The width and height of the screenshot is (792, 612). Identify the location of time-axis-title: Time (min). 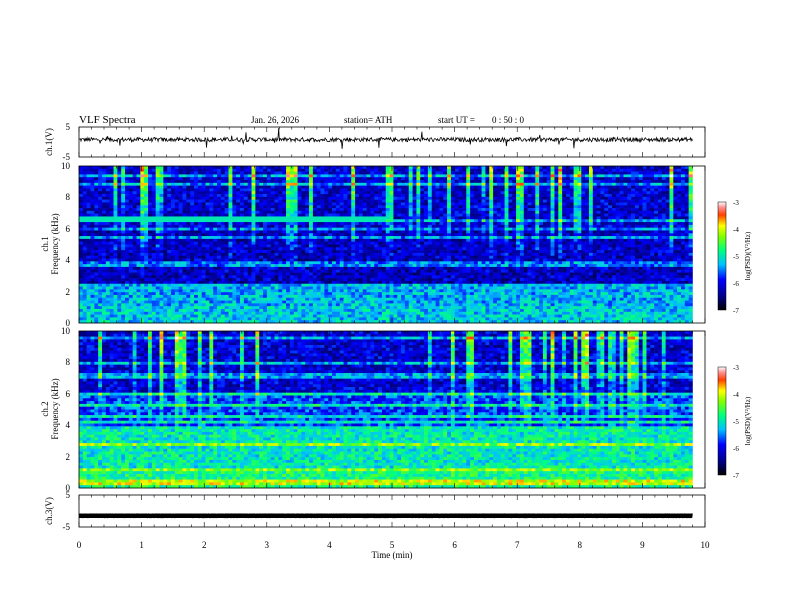
(392, 555).